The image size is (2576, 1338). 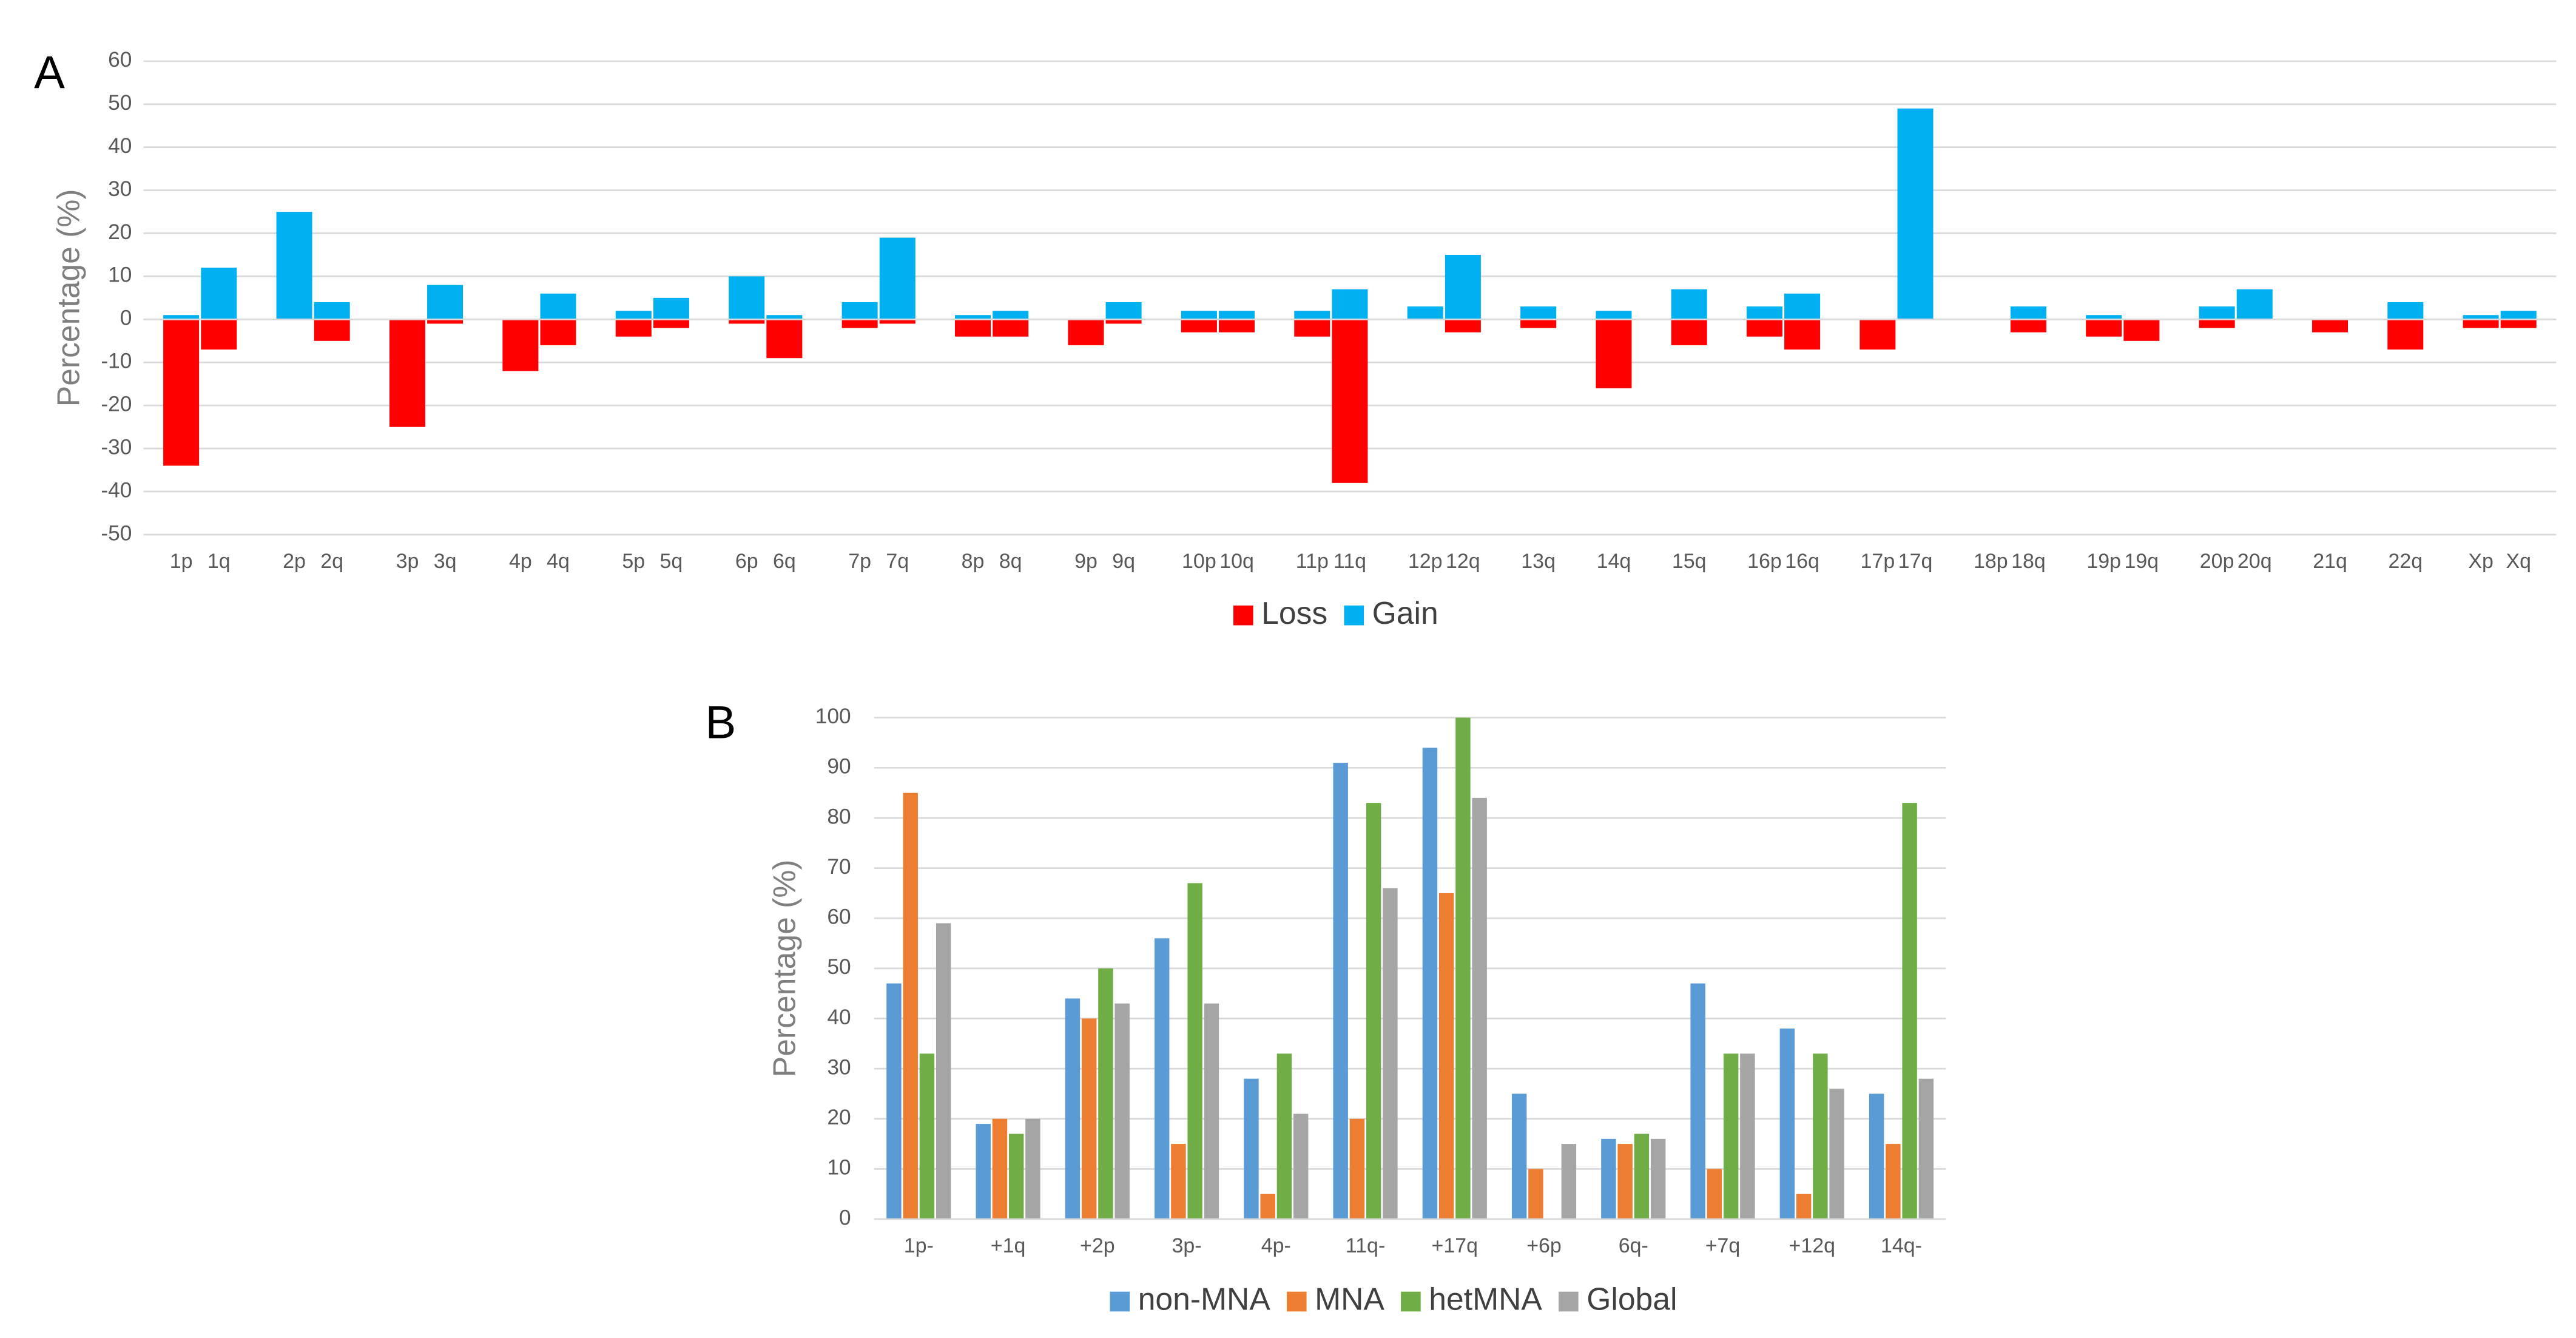 What do you see at coordinates (974, 561) in the screenshot?
I see `x-tick-label: 8p` at bounding box center [974, 561].